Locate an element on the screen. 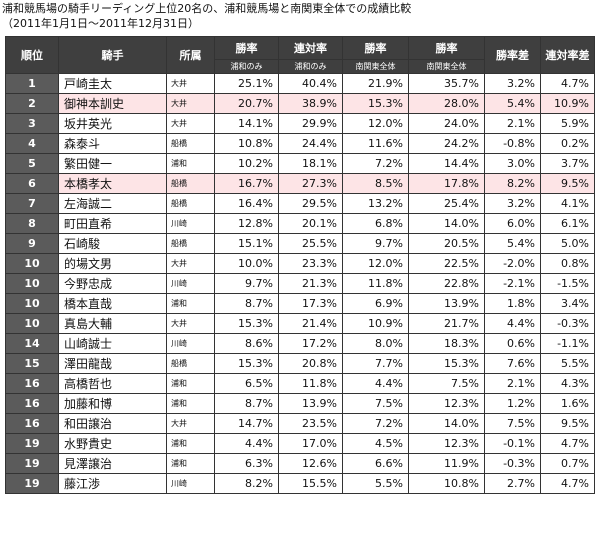 This screenshot has height=537, width=600. jockey-name: 水野貴史 is located at coordinates (112, 443).